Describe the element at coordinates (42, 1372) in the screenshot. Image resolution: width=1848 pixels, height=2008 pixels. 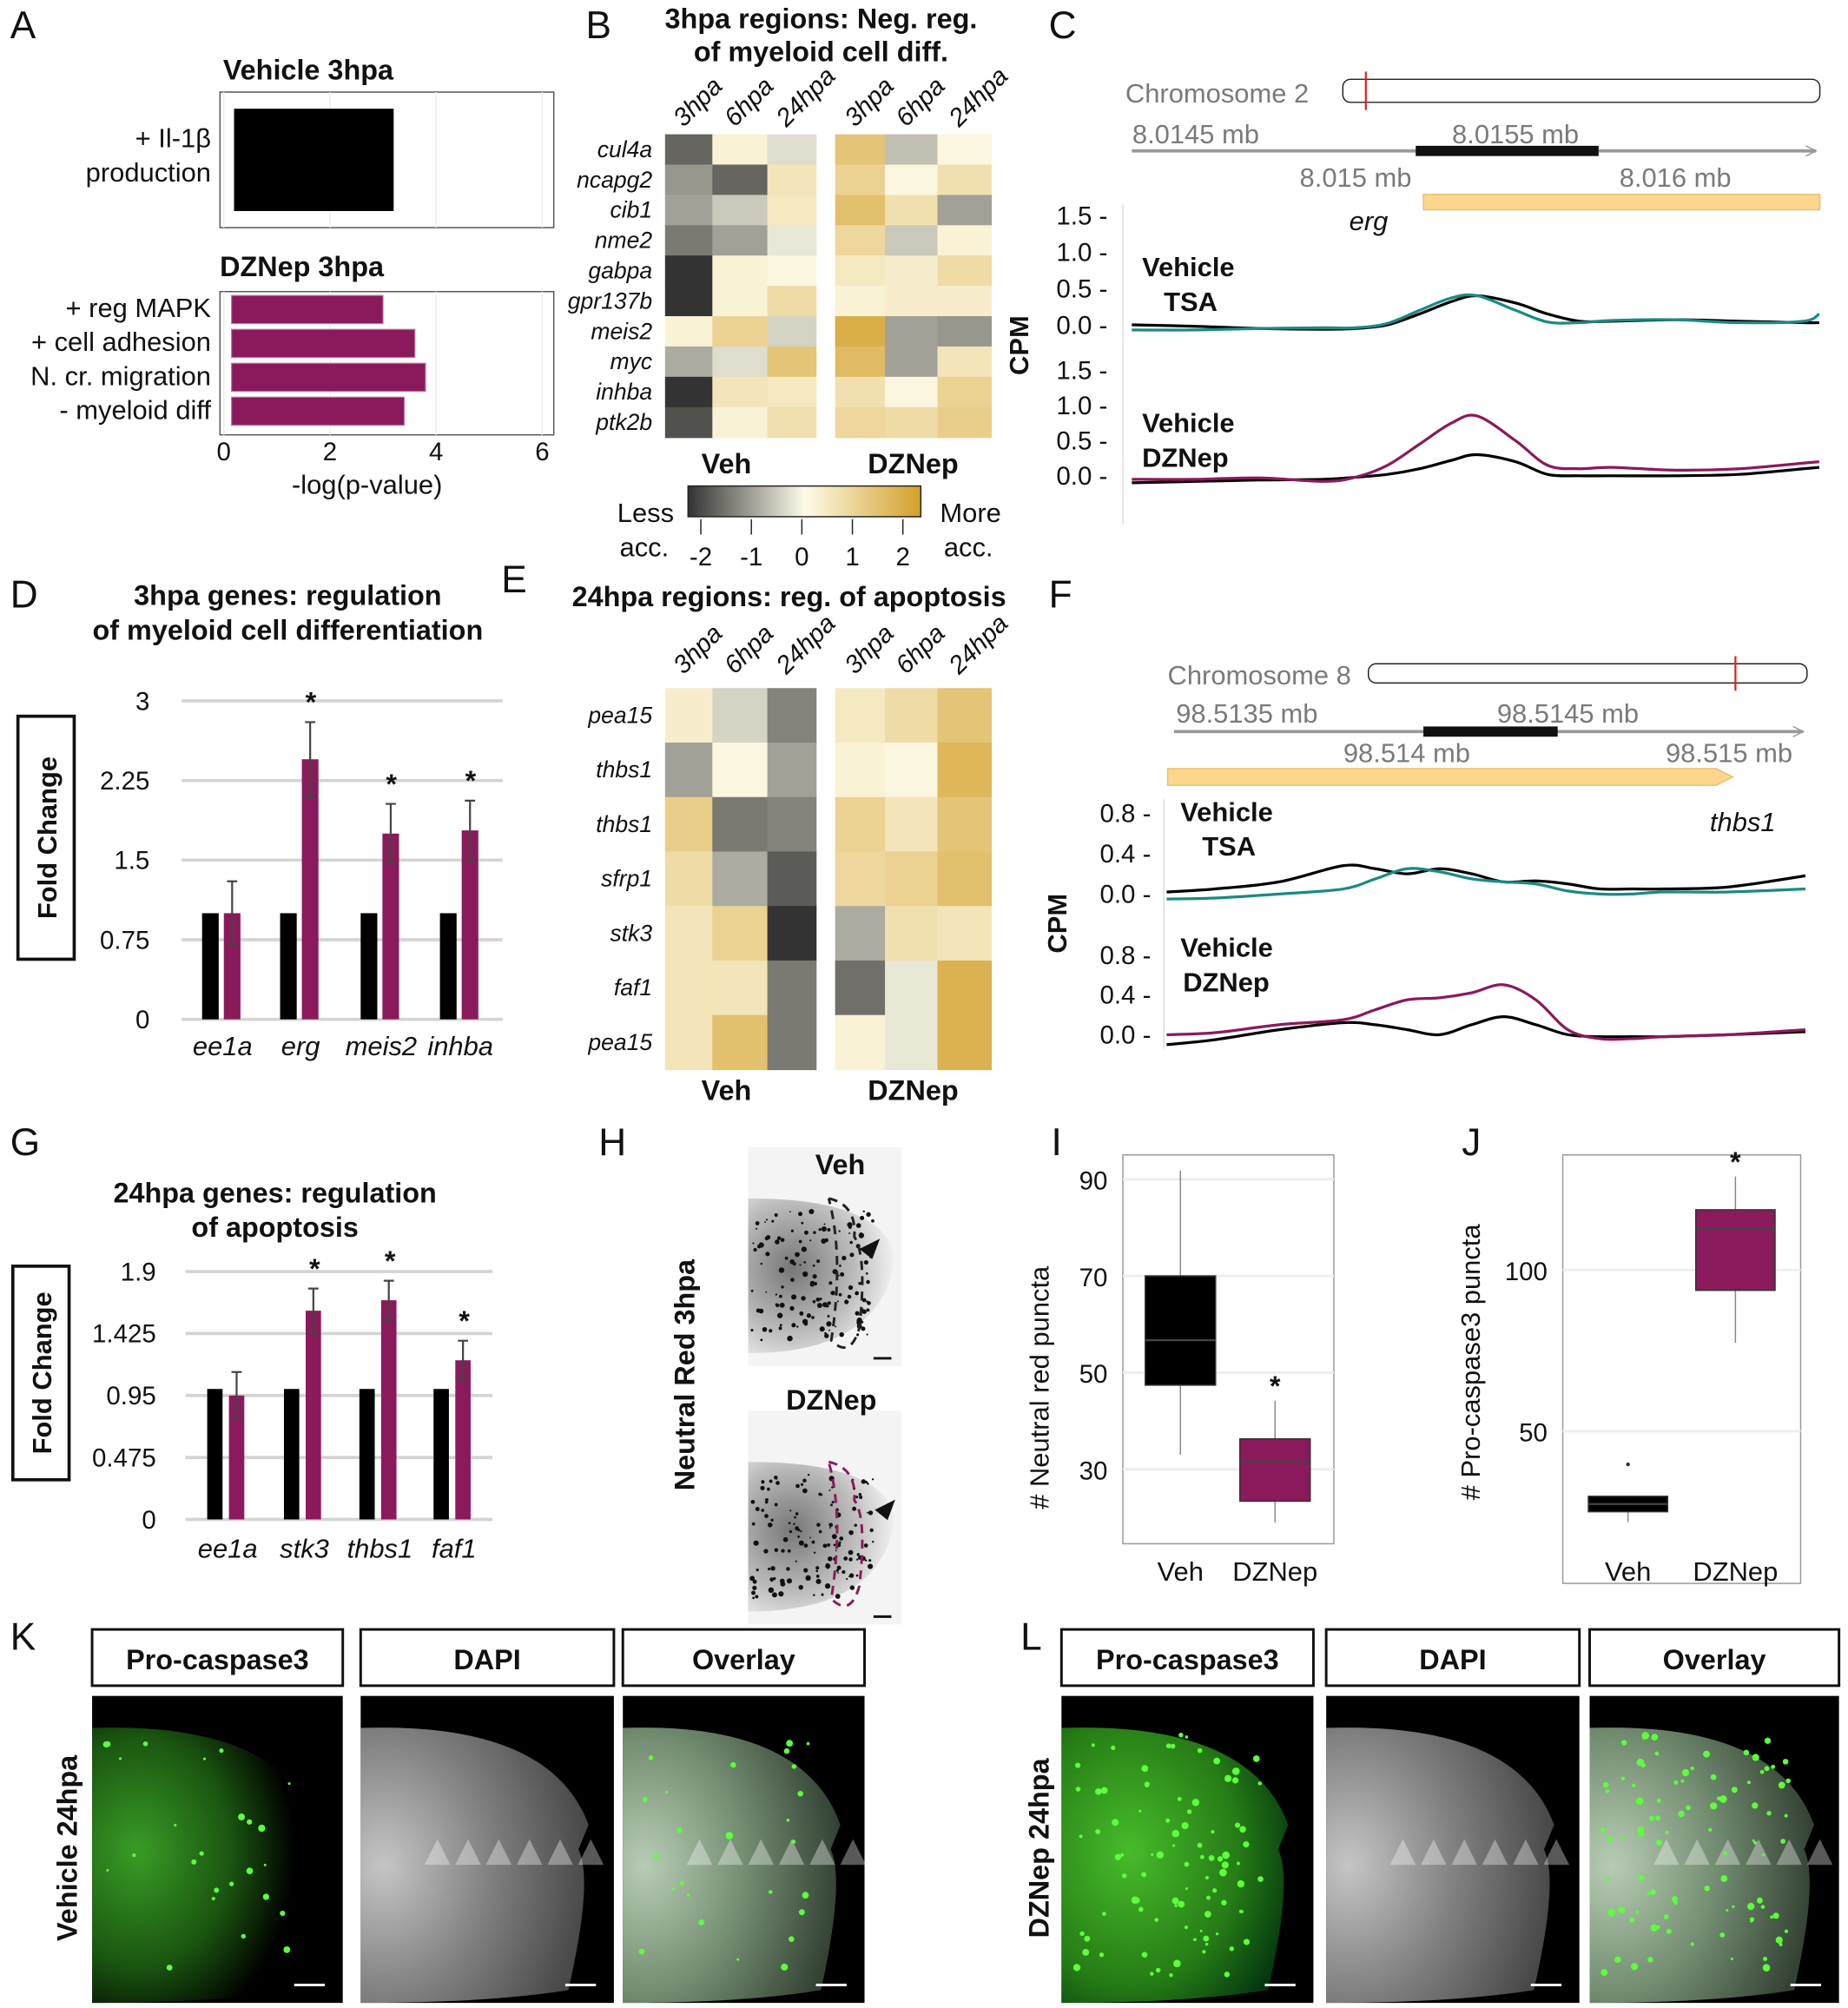
I see `y-axis-label: Fold Change` at that location.